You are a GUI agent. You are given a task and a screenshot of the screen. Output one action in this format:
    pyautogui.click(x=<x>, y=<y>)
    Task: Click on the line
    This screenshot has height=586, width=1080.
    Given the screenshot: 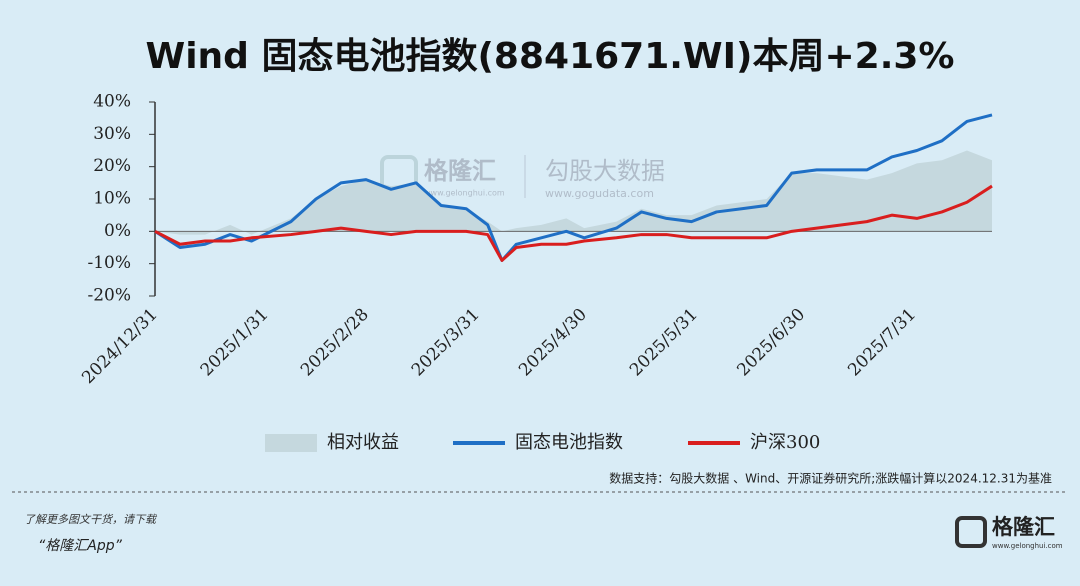 What is the action you would take?
    pyautogui.click(x=573, y=223)
    